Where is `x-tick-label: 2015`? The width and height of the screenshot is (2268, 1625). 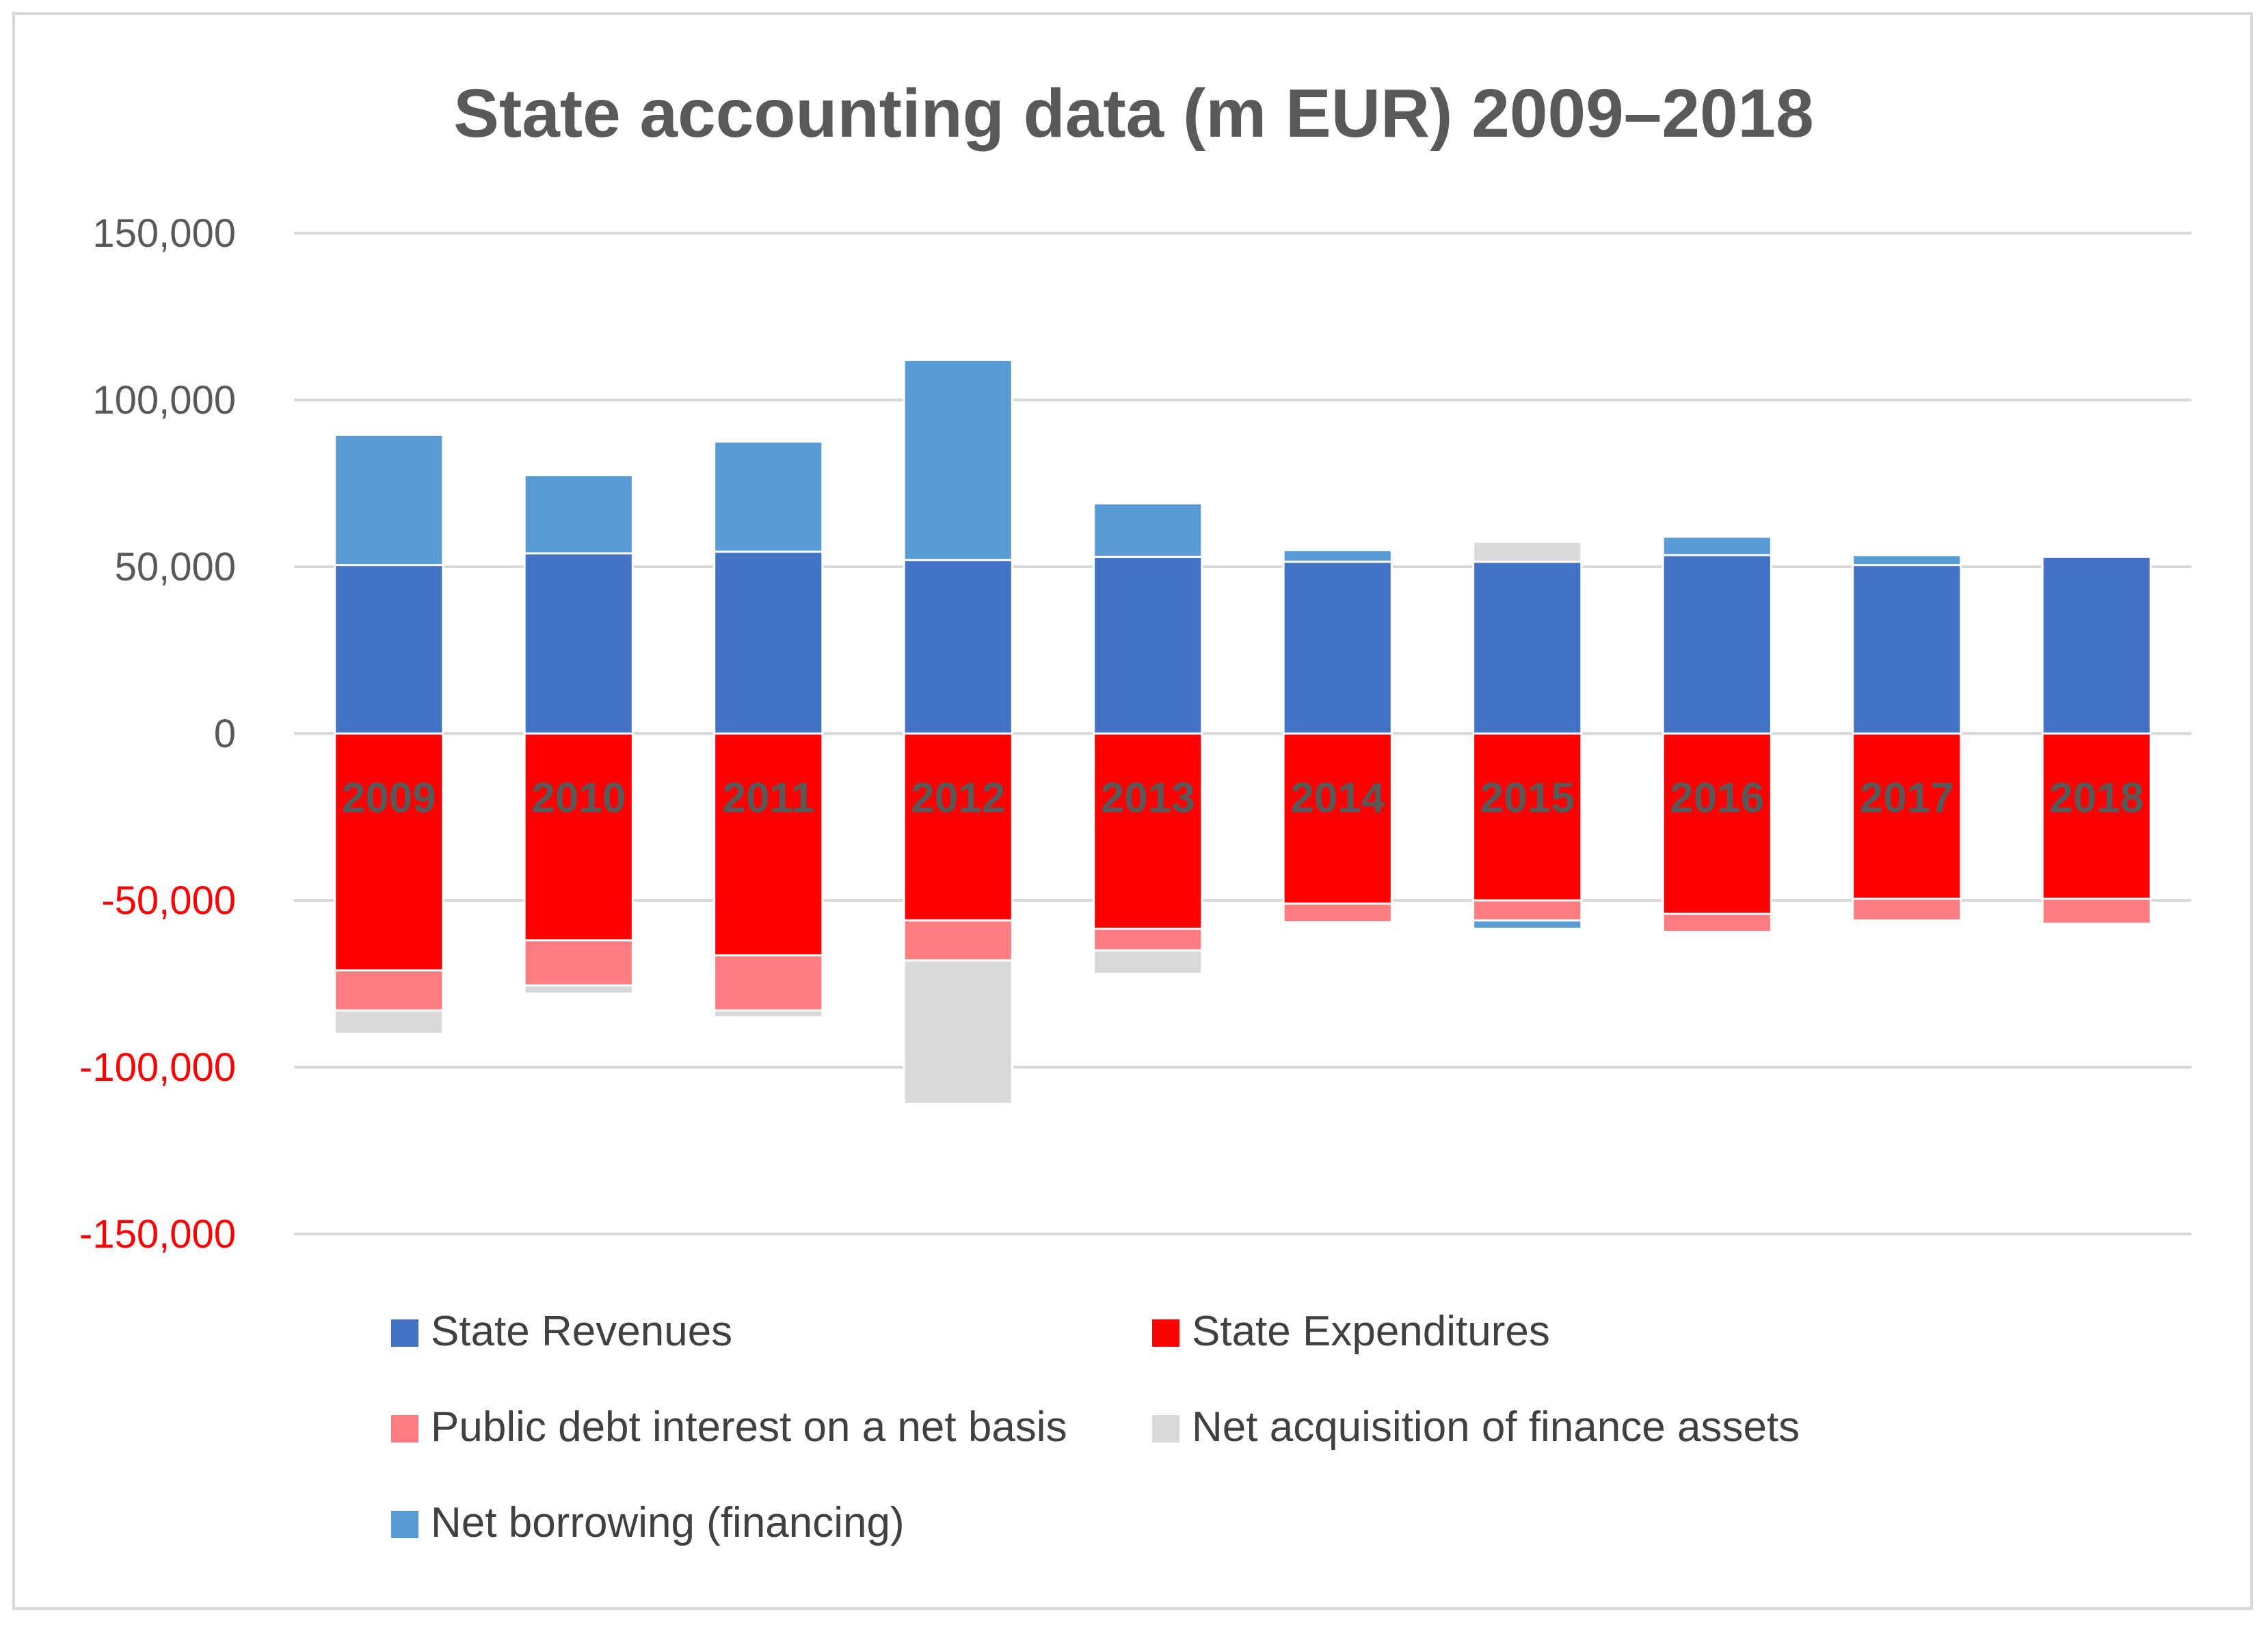 x-tick-label: 2015 is located at coordinates (1527, 799).